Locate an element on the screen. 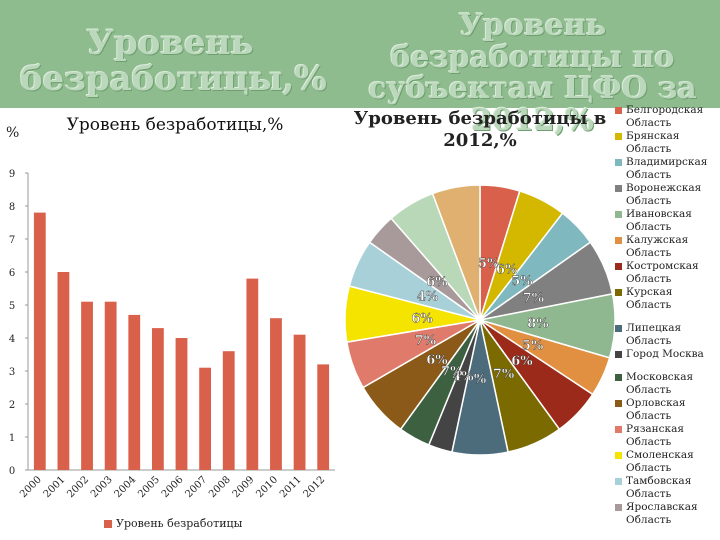  bar-2007 is located at coordinates (205, 418).